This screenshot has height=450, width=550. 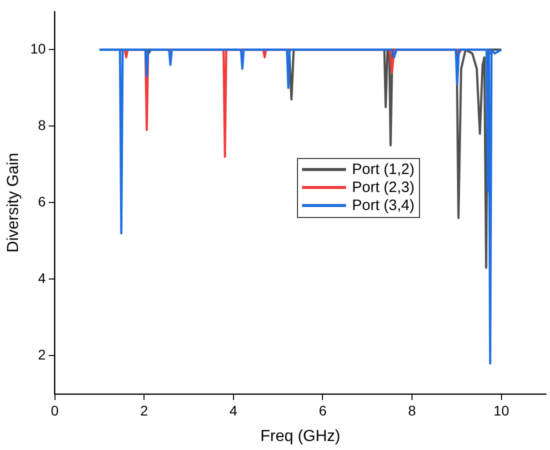 I want to click on x-tick-label: 2, so click(x=144, y=410).